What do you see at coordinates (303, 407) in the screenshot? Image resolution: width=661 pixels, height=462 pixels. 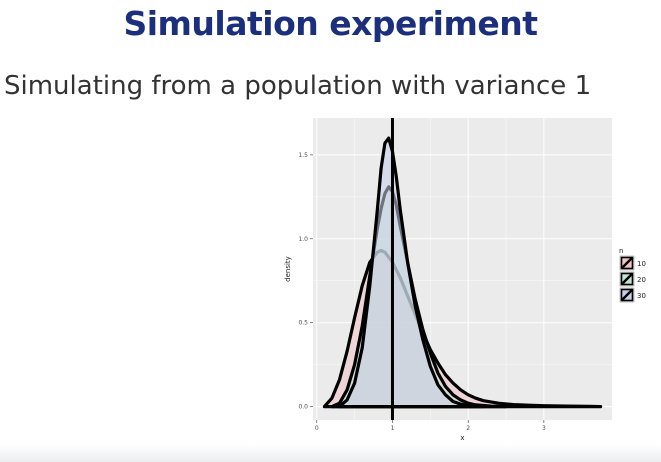 I see `y-tick-label: 0.0` at bounding box center [303, 407].